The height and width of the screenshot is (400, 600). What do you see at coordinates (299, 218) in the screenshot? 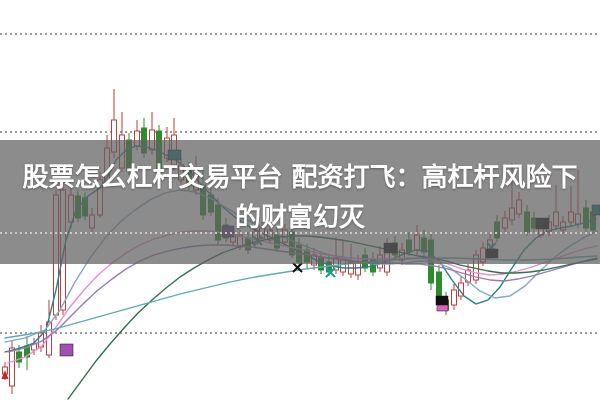
I see `headline-line-2: 的财富幻灭` at bounding box center [299, 218].